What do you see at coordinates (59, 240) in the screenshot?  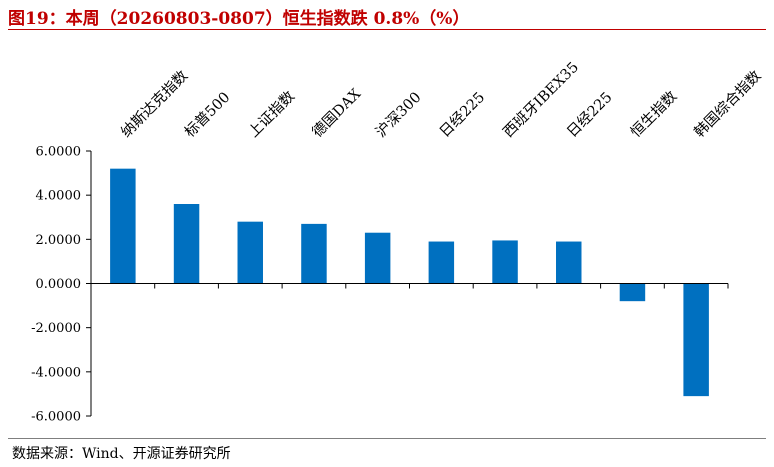 I see `y-tick-label: 2.0000` at bounding box center [59, 240].